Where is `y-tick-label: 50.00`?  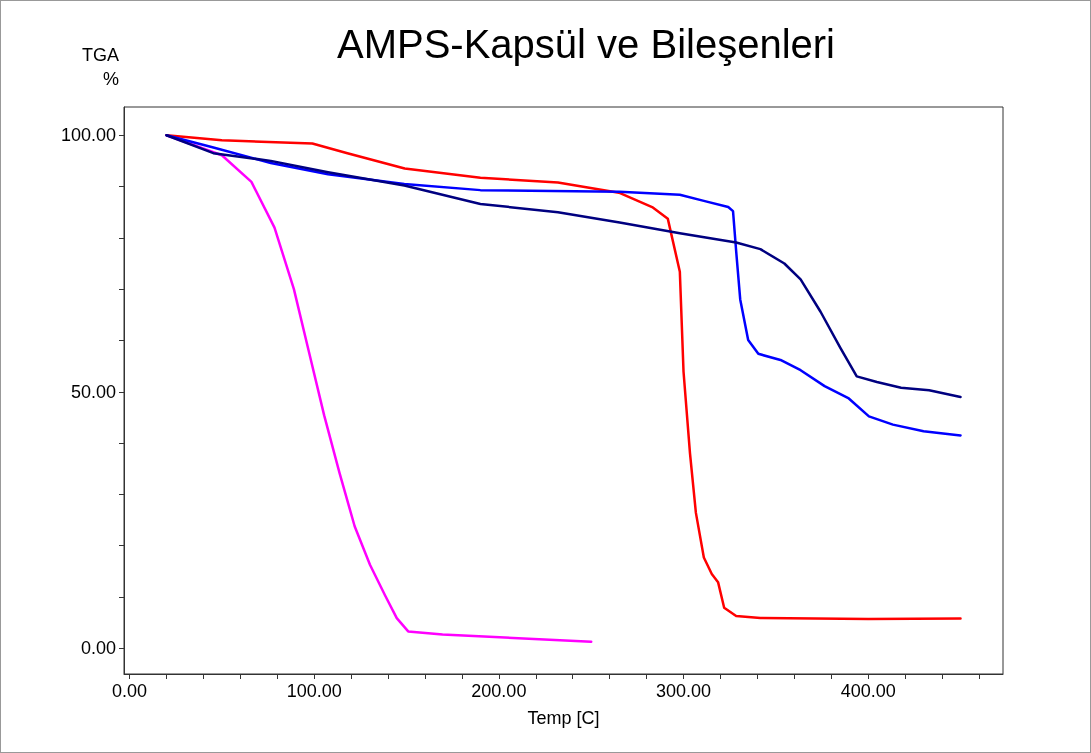 y-tick-label: 50.00 is located at coordinates (93, 391).